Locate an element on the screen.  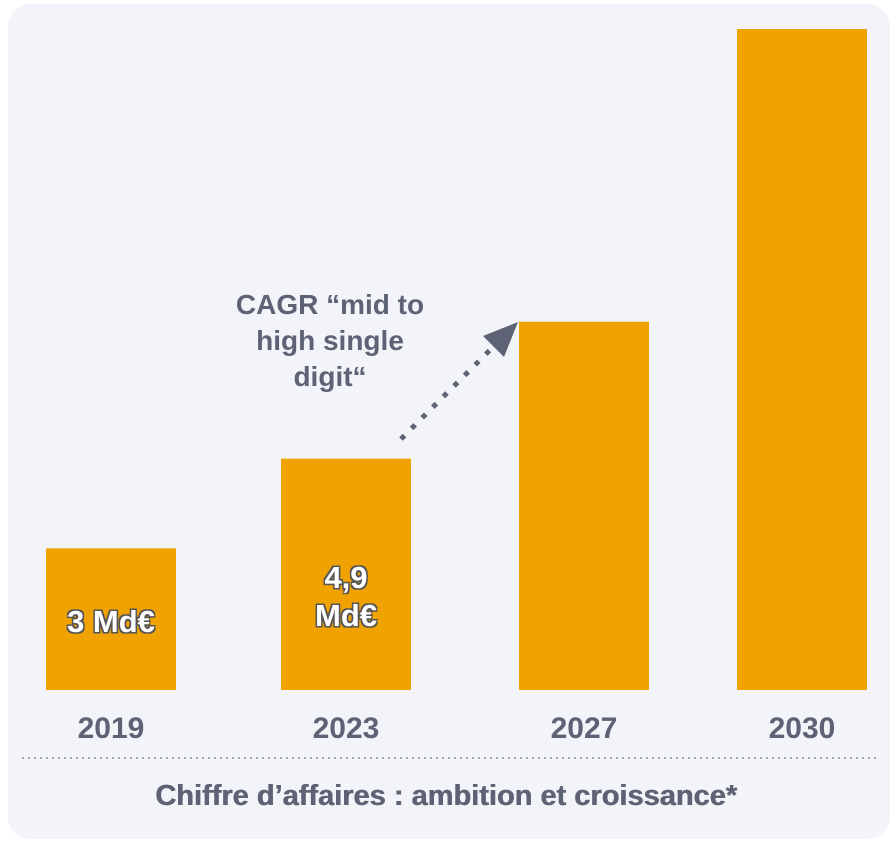
x-tick-label: 2023 is located at coordinates (346, 728).